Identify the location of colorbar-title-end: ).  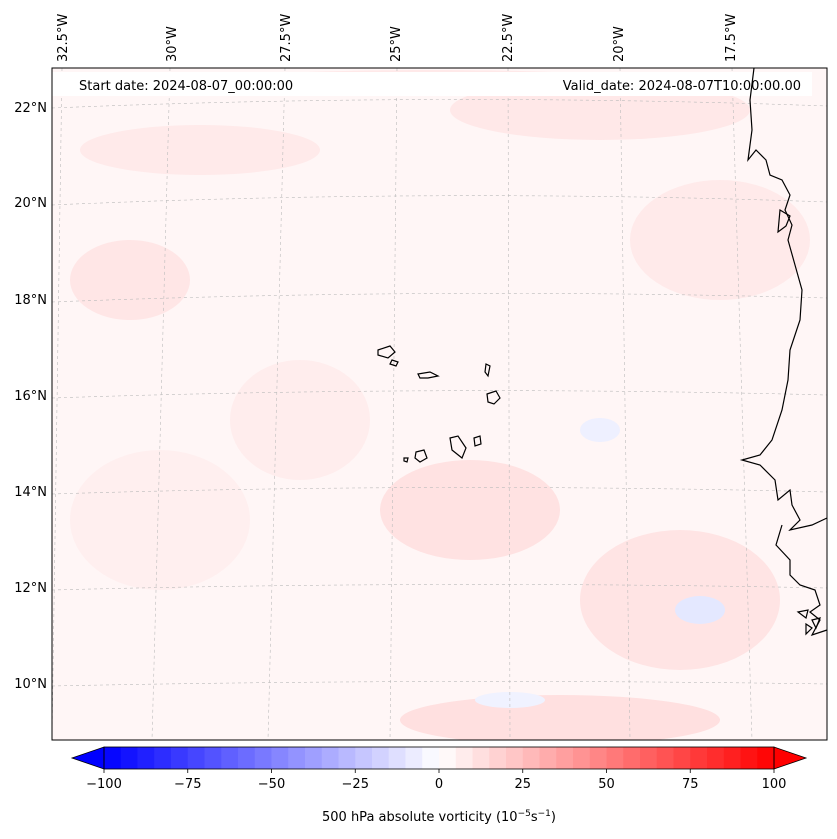
(553, 817).